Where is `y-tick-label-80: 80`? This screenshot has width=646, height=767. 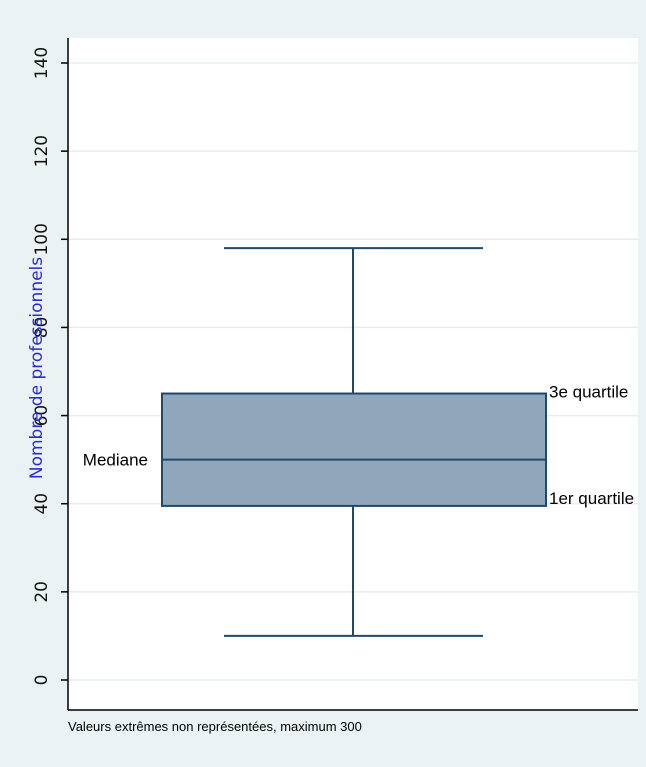
y-tick-label-80: 80 is located at coordinates (42, 328).